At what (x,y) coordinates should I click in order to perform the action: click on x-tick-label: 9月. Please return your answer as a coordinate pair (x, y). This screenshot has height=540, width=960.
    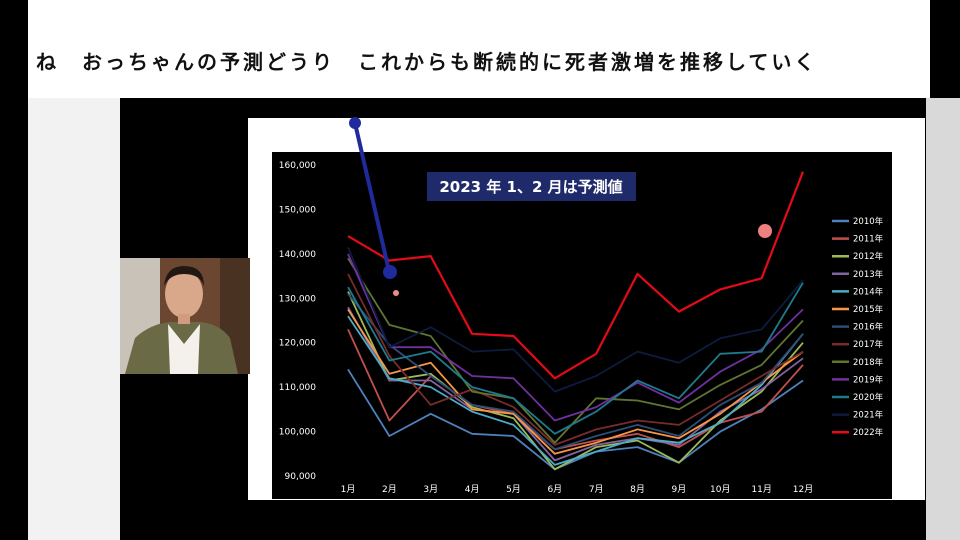
    Looking at the image, I should click on (679, 489).